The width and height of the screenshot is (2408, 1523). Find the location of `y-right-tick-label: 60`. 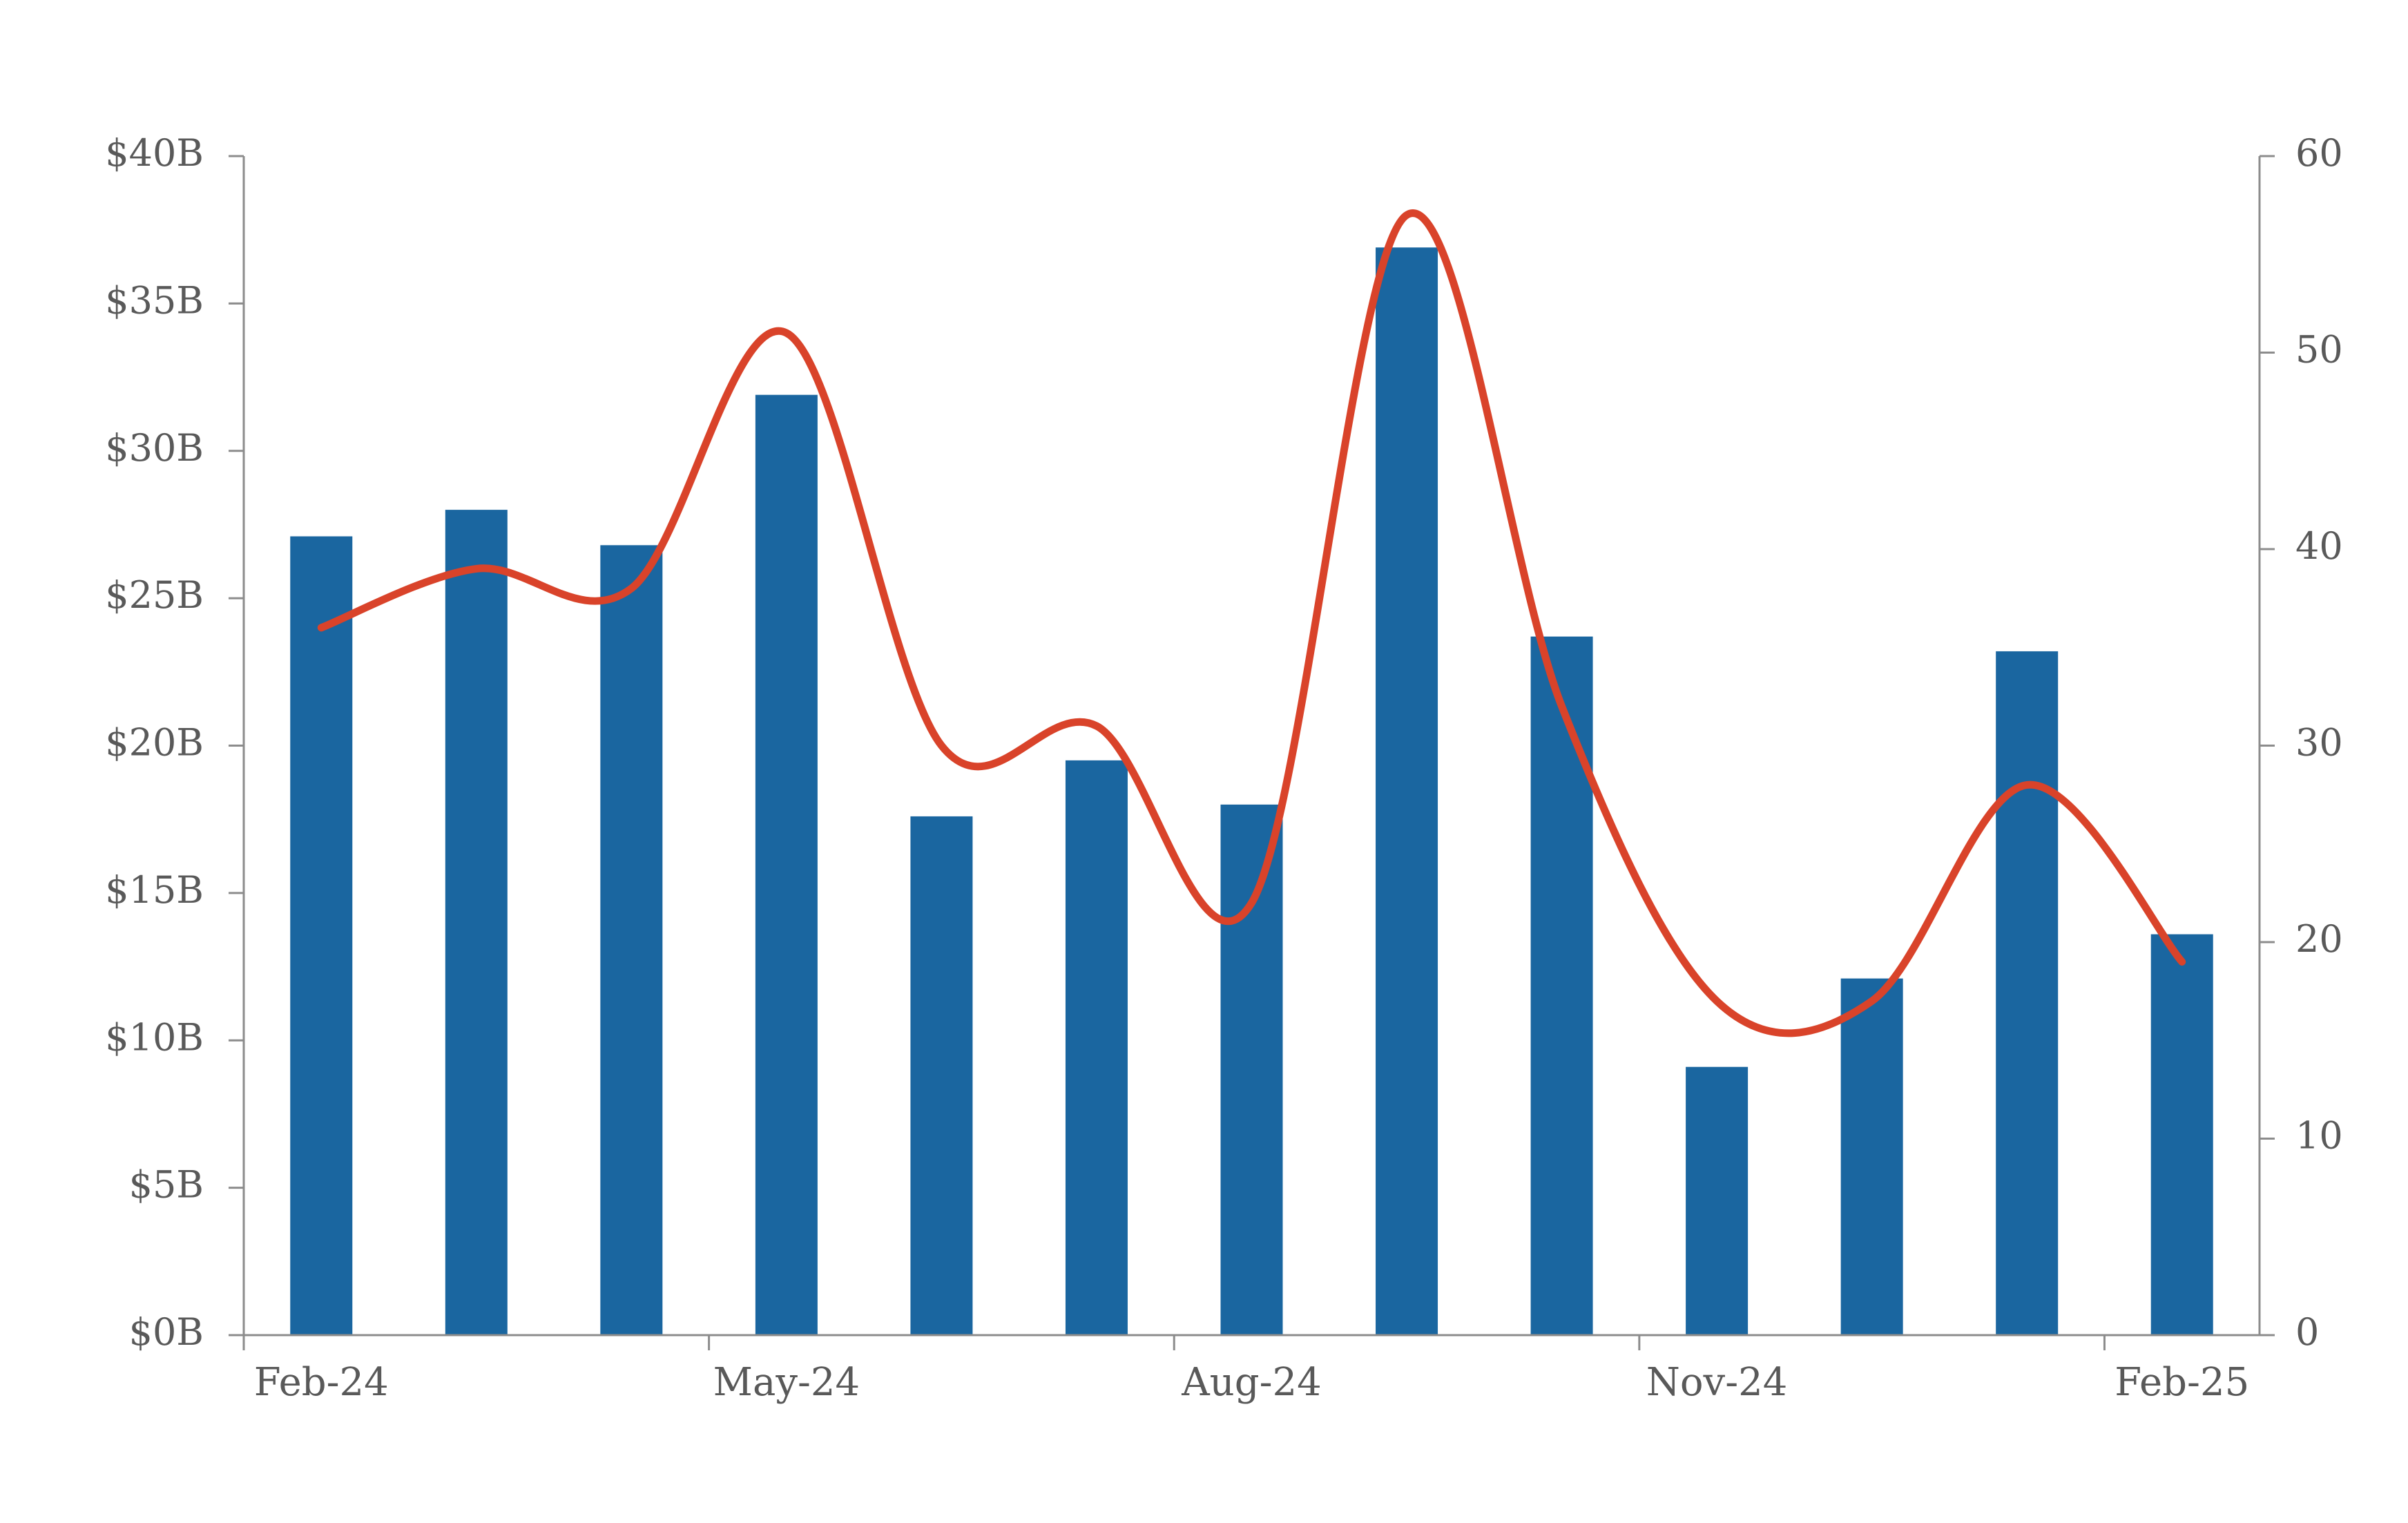

y-right-tick-label: 60 is located at coordinates (2319, 153).